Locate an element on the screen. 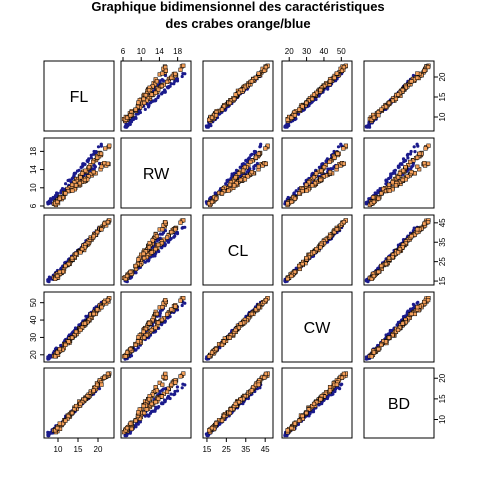  tick-label-FL: 20 is located at coordinates (442, 76).